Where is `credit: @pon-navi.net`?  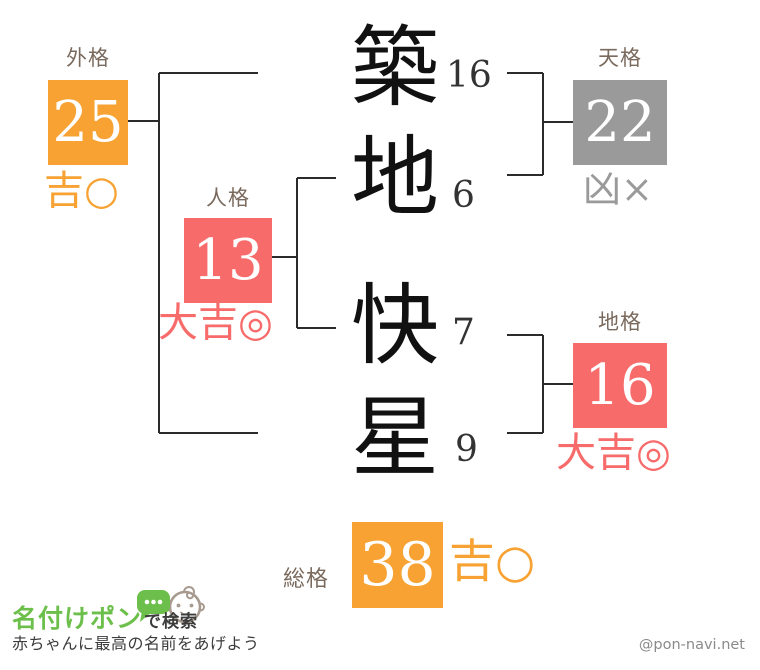 credit: @pon-navi.net is located at coordinates (691, 645).